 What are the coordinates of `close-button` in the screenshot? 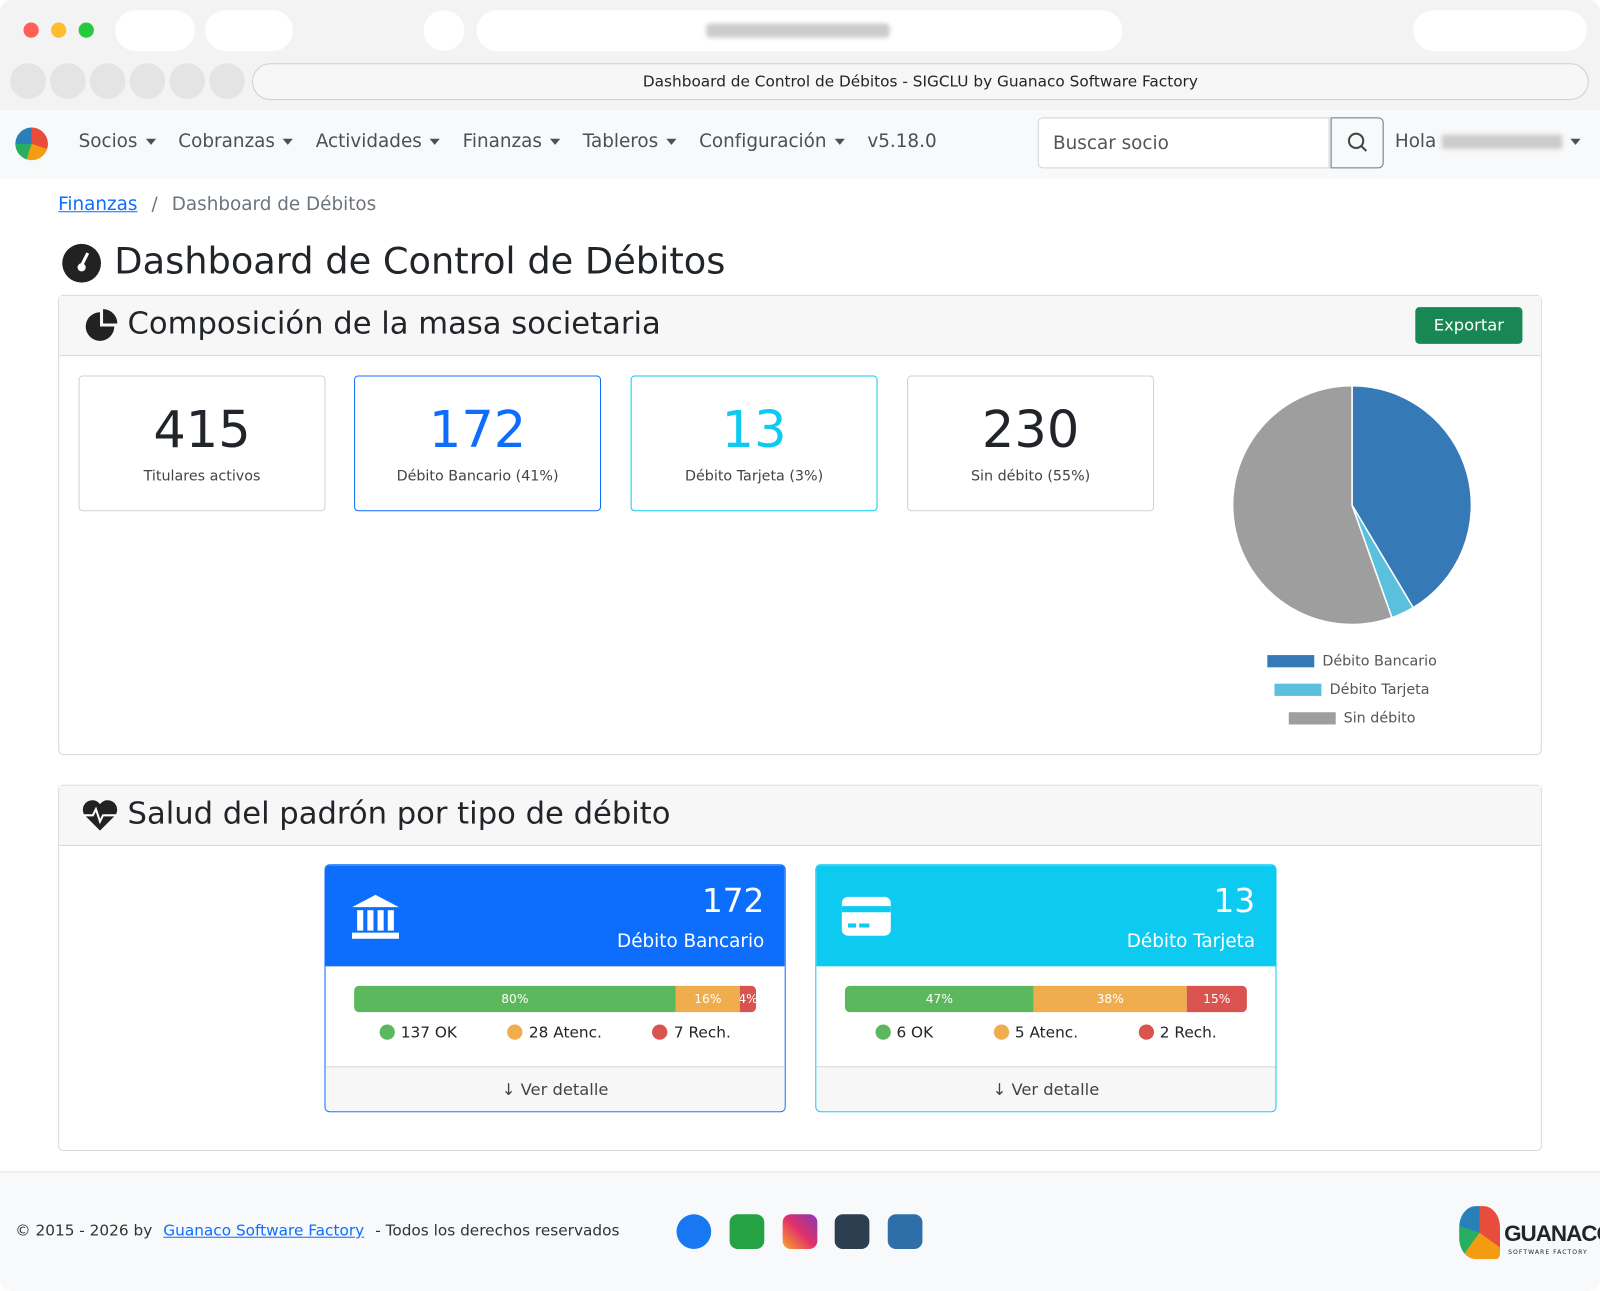 It's located at (31, 30).